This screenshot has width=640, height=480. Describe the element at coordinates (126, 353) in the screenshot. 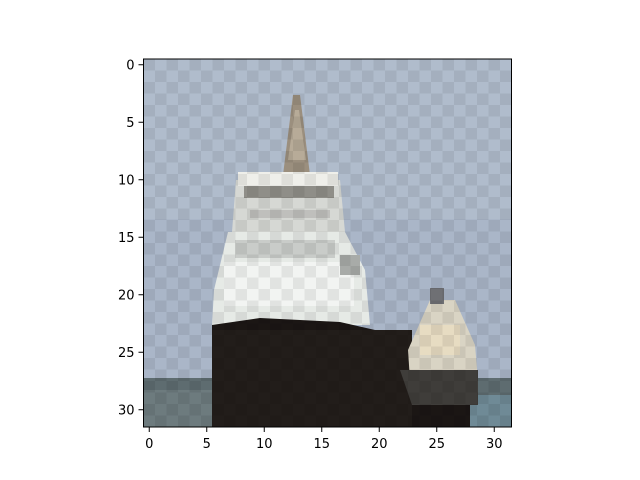

I see `y-tick-label: 25` at that location.